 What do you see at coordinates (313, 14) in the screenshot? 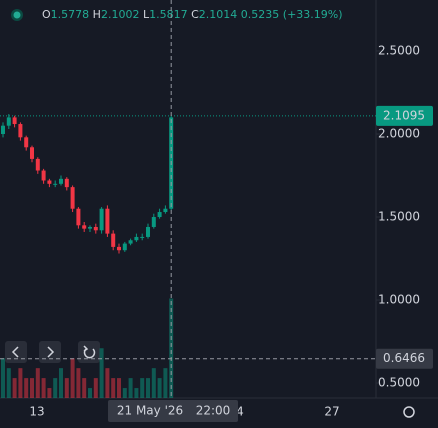
I see `header-part: (+33.19%)` at bounding box center [313, 14].